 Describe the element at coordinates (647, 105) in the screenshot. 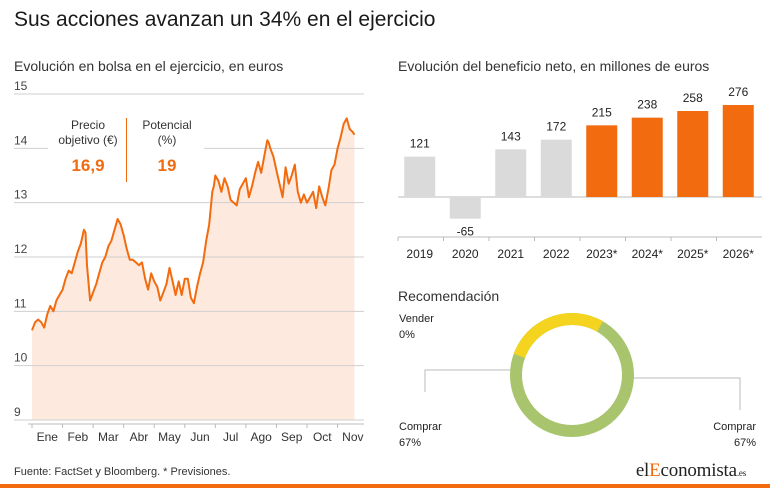

I see `profit-value-label: 238` at that location.